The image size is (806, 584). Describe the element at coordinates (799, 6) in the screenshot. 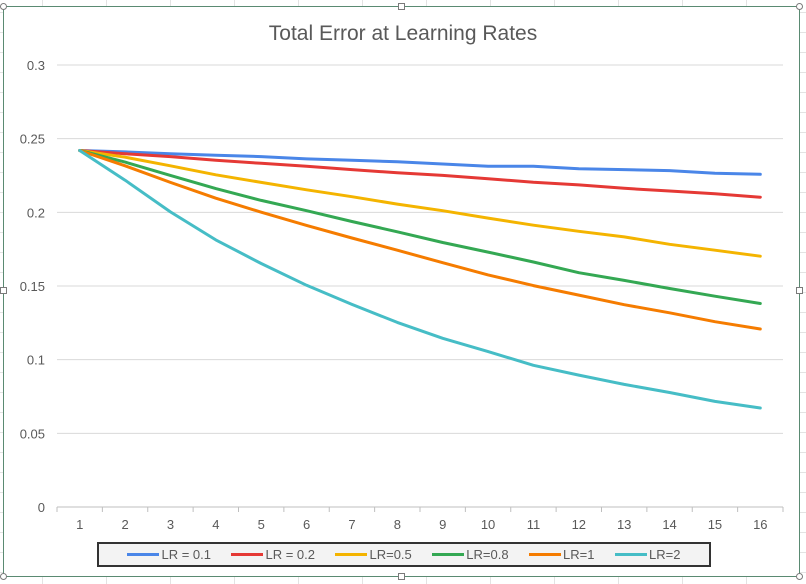

I see `resize-handle-top-right` at that location.